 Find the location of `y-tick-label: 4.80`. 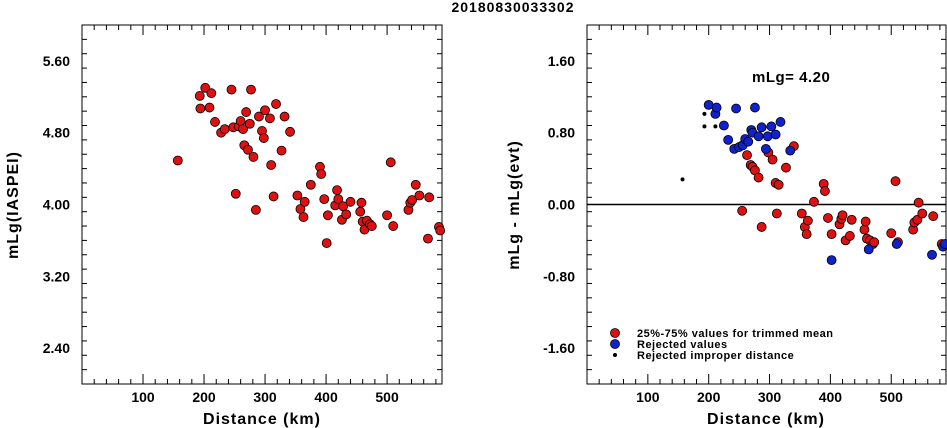

y-tick-label: 4.80 is located at coordinates (56, 133).